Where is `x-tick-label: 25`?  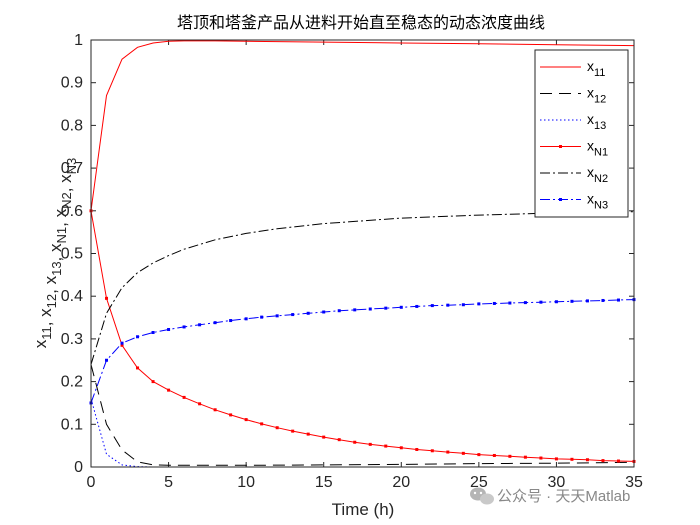
x-tick-label: 25 is located at coordinates (479, 482).